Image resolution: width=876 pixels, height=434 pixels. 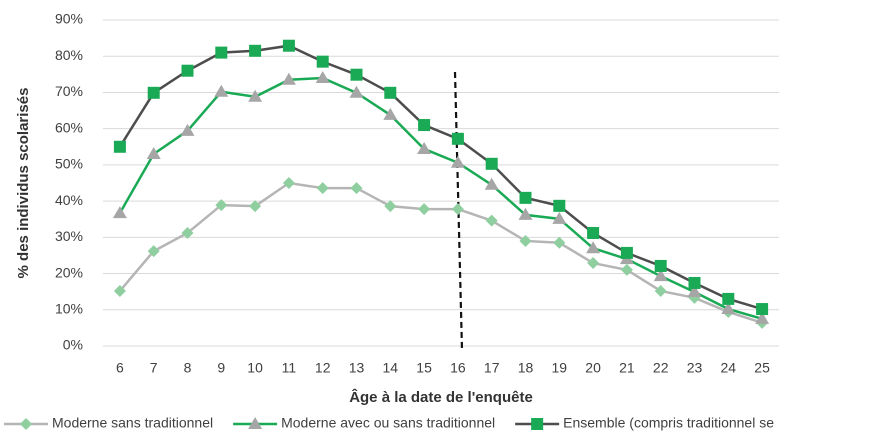 I want to click on x-tick-label: 15, so click(x=424, y=368).